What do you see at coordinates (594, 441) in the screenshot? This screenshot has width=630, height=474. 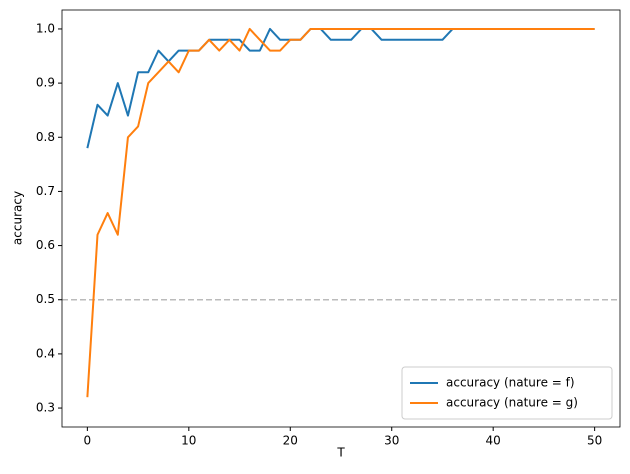 I see `x-tick-label: 50` at bounding box center [594, 441].